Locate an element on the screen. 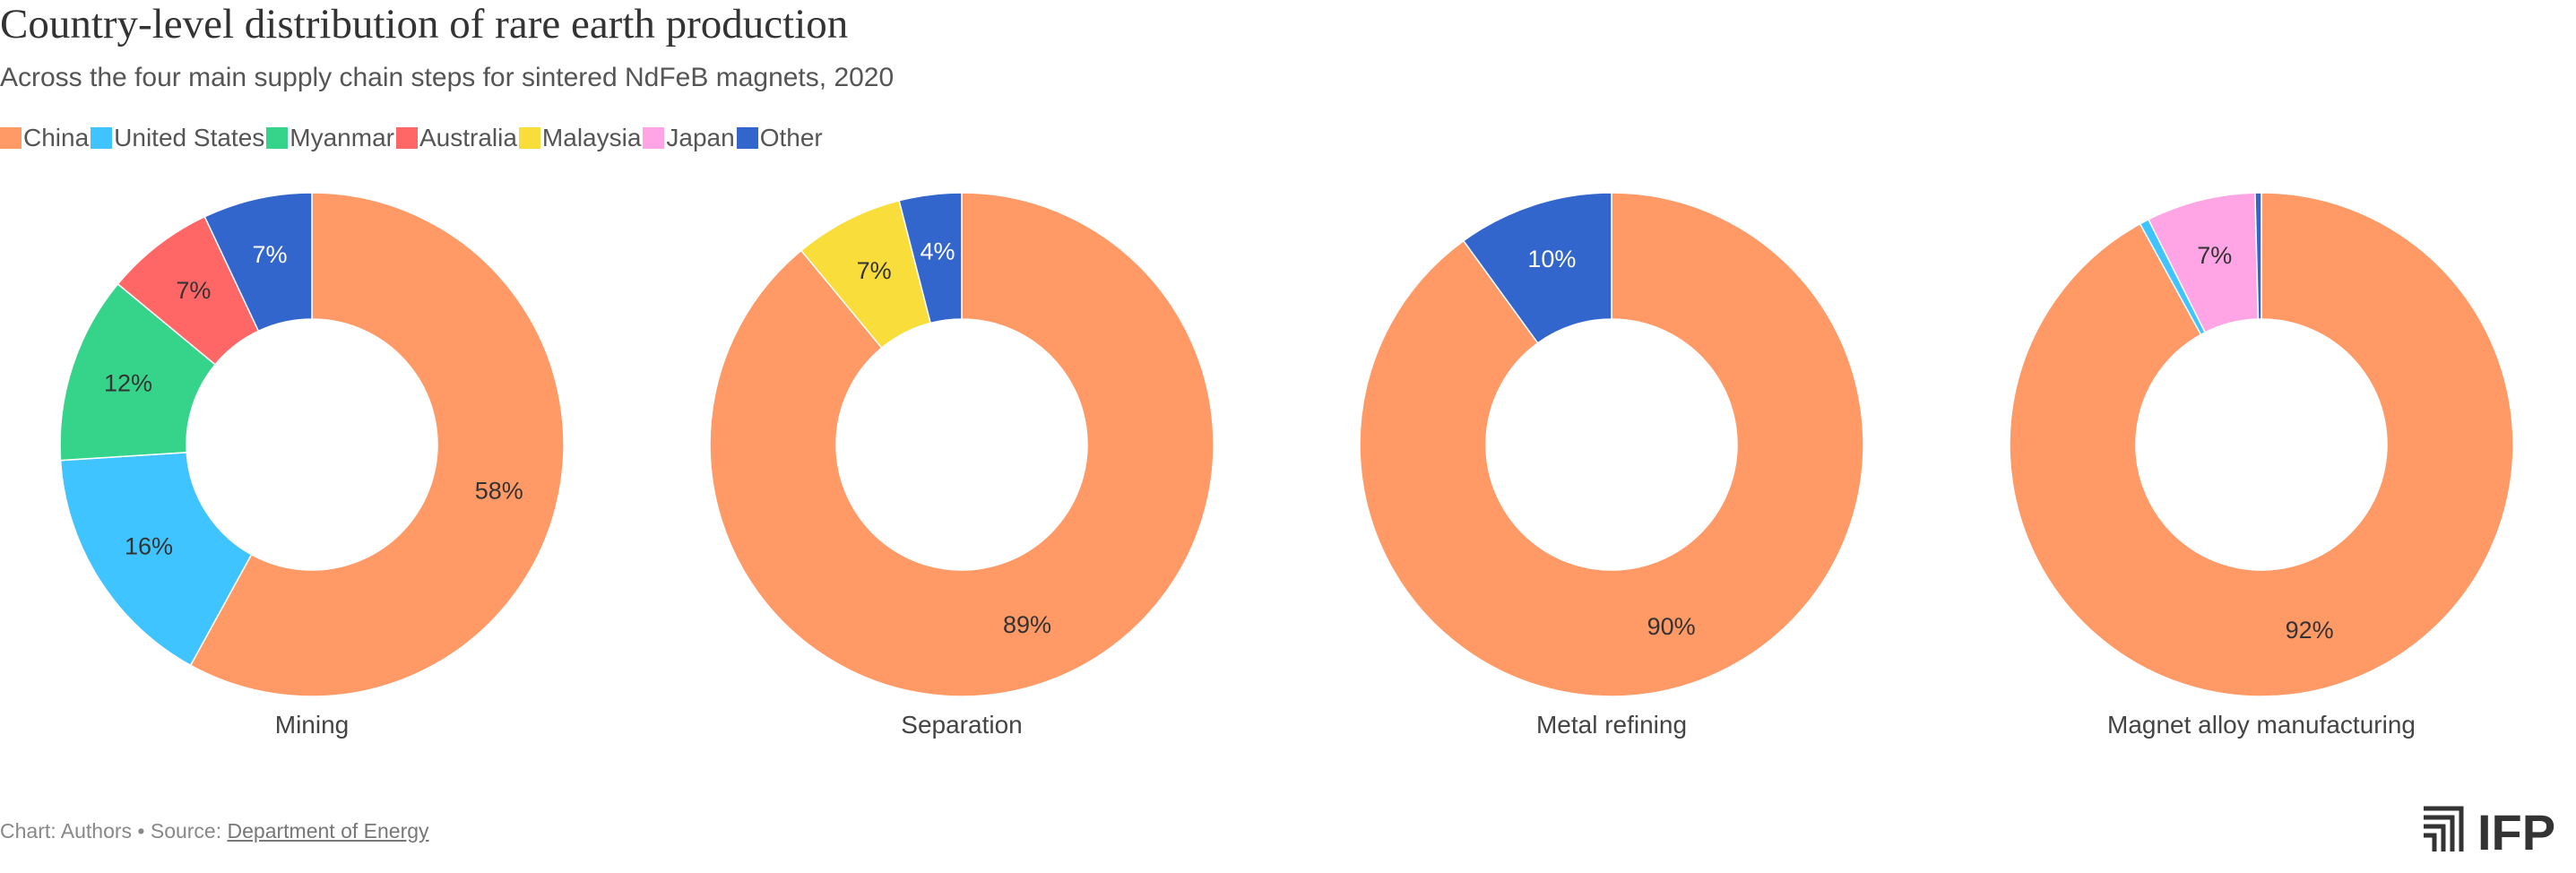 This screenshot has width=2576, height=873. slice-mining-china is located at coordinates (377, 445).